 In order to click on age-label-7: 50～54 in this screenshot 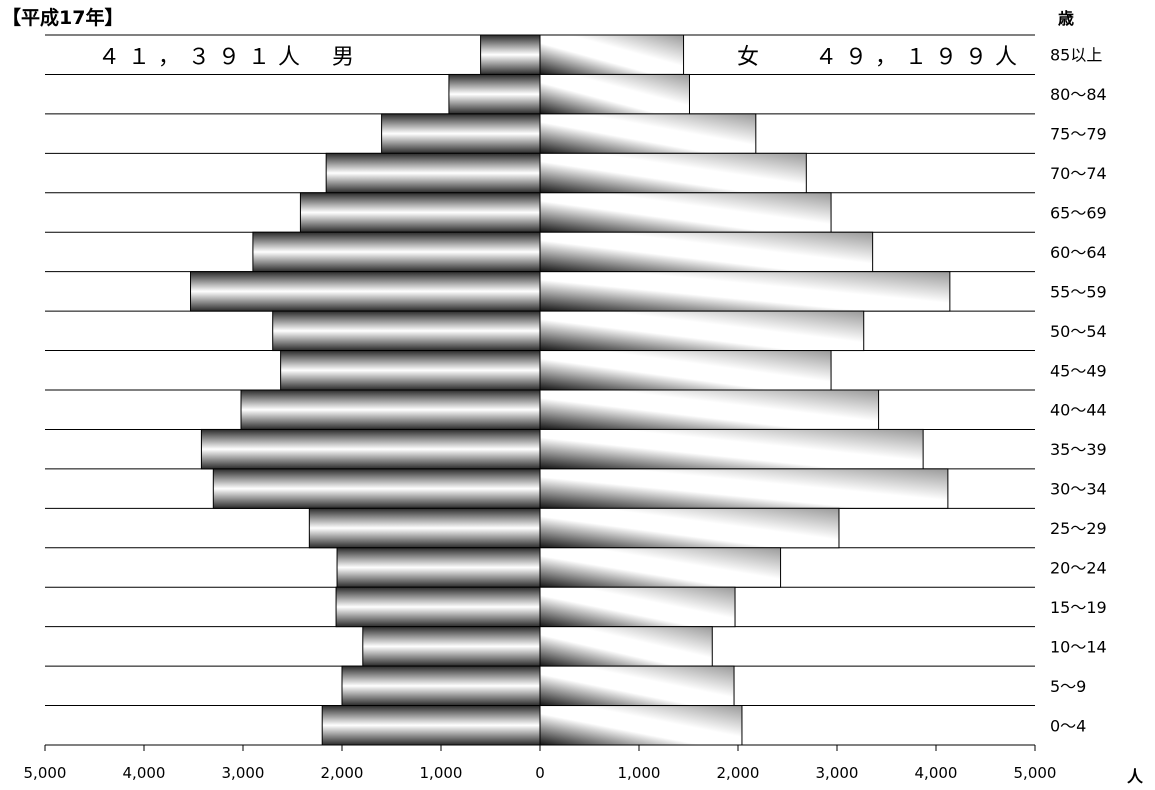, I will do `click(1078, 331)`.